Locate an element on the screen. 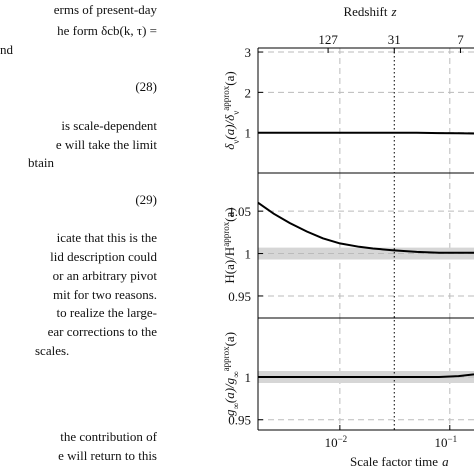 The width and height of the screenshot is (474, 474). top-axis-label: Redshift z is located at coordinates (369, 11).